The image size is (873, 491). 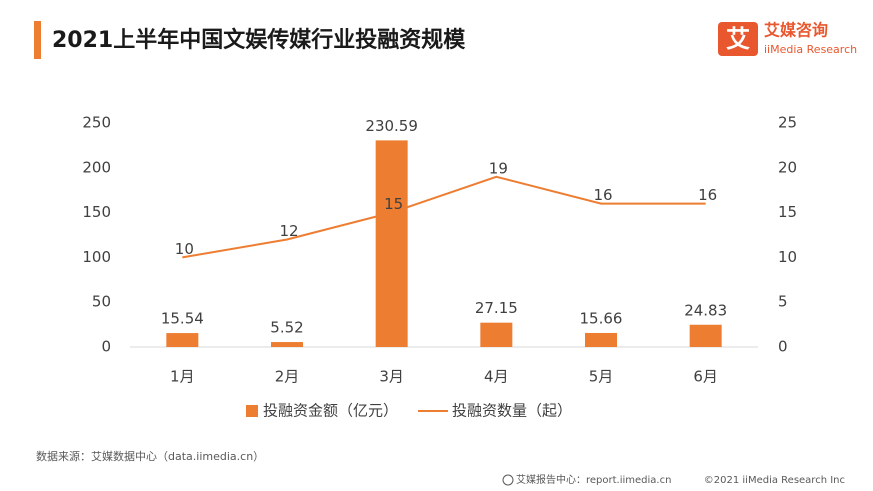 I want to click on title-accent, so click(x=37, y=40).